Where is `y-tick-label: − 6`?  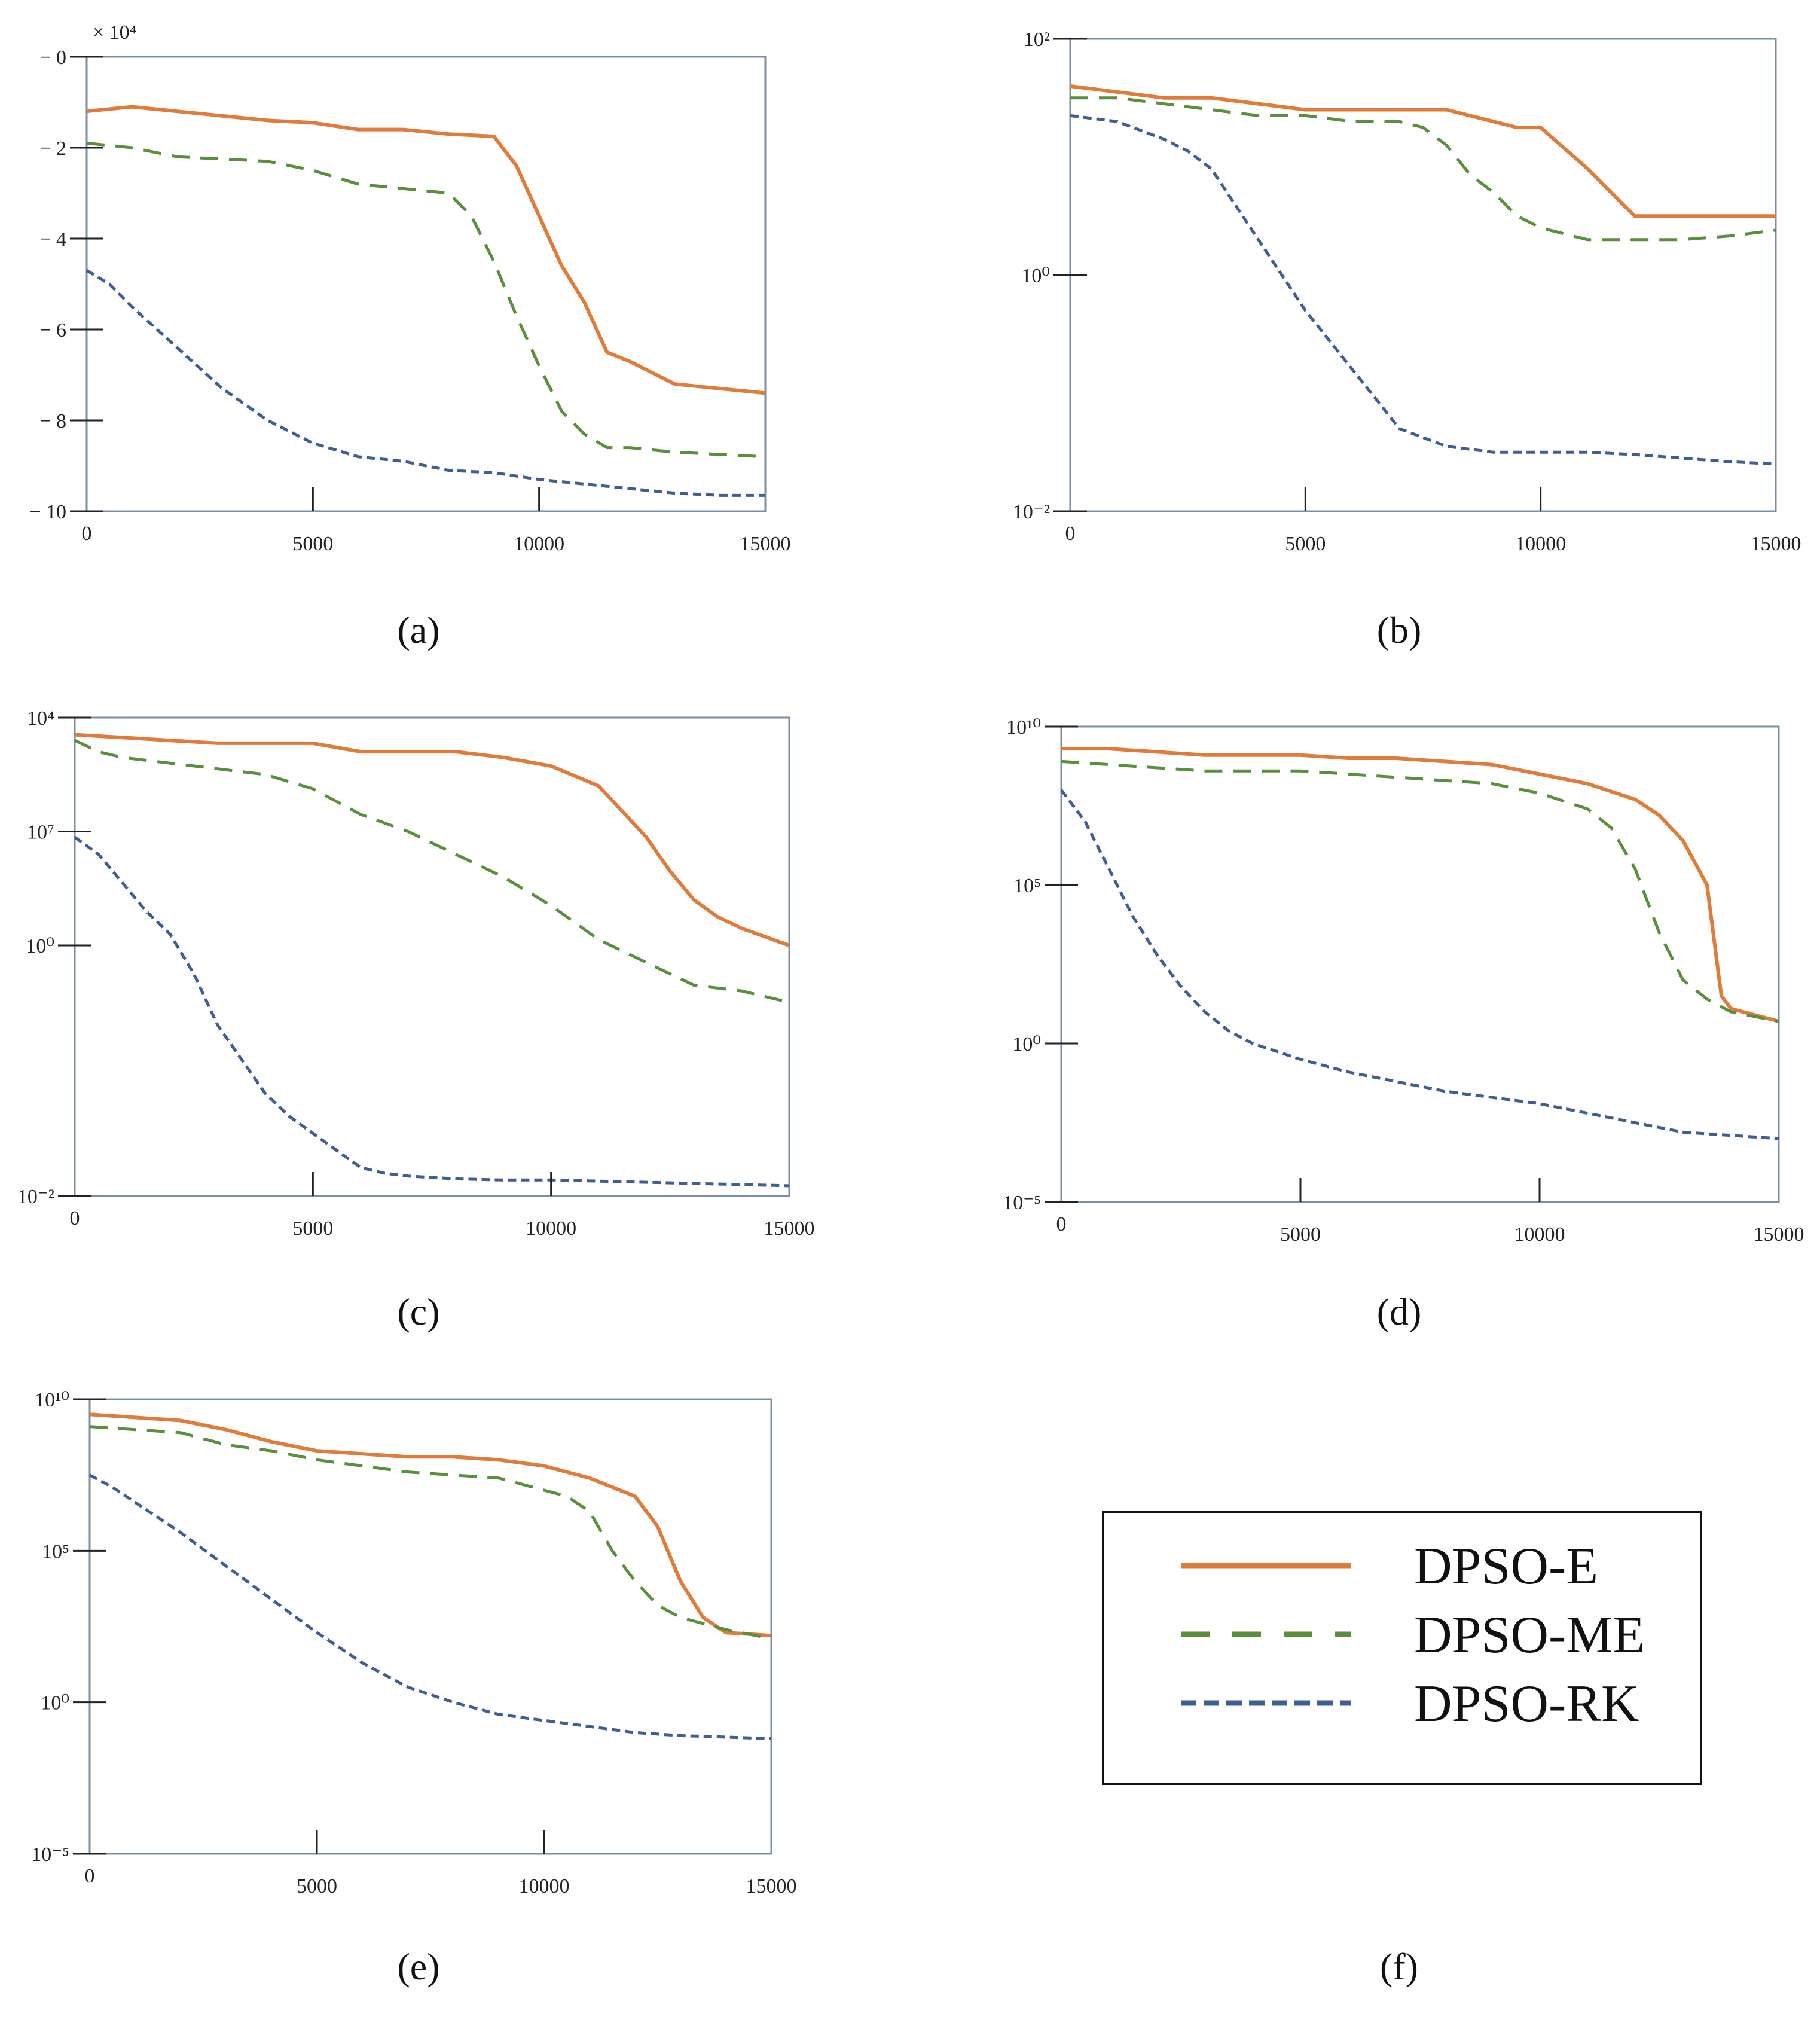 y-tick-label: − 6 is located at coordinates (52, 330).